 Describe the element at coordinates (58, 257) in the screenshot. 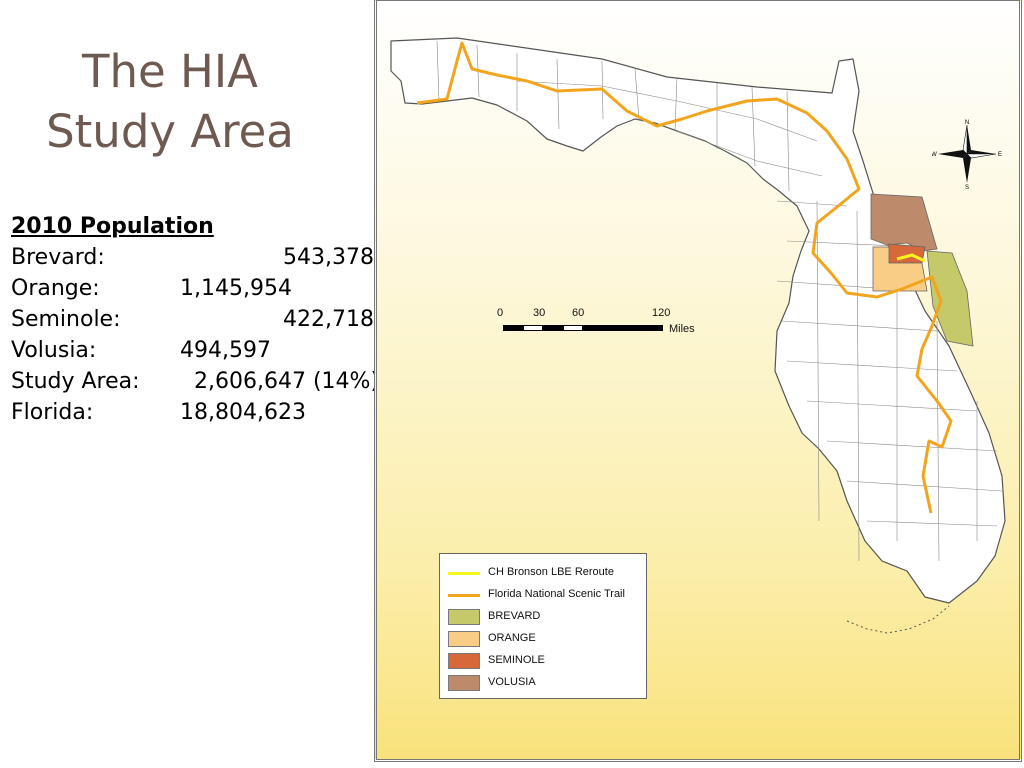

I see `population-label: Brevard:` at that location.